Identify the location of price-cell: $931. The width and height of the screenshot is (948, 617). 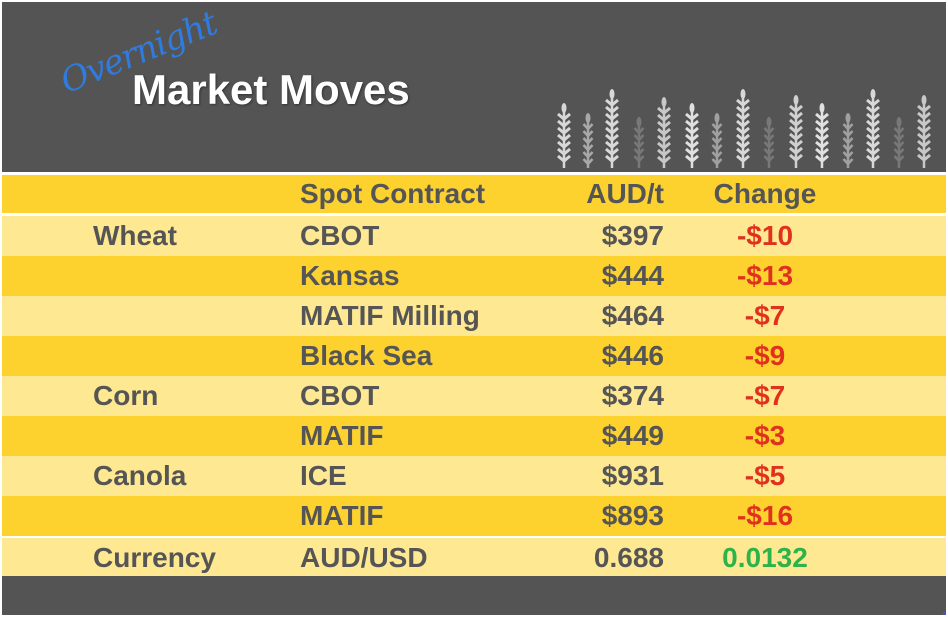
(632, 475).